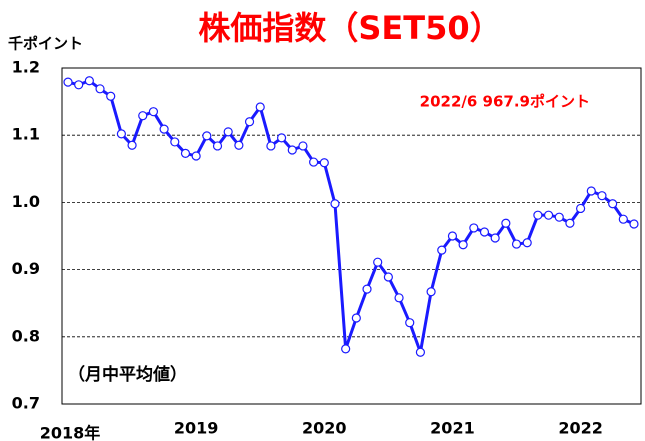 The height and width of the screenshot is (441, 645). What do you see at coordinates (26, 201) in the screenshot?
I see `y-tick-label: 1.0` at bounding box center [26, 201].